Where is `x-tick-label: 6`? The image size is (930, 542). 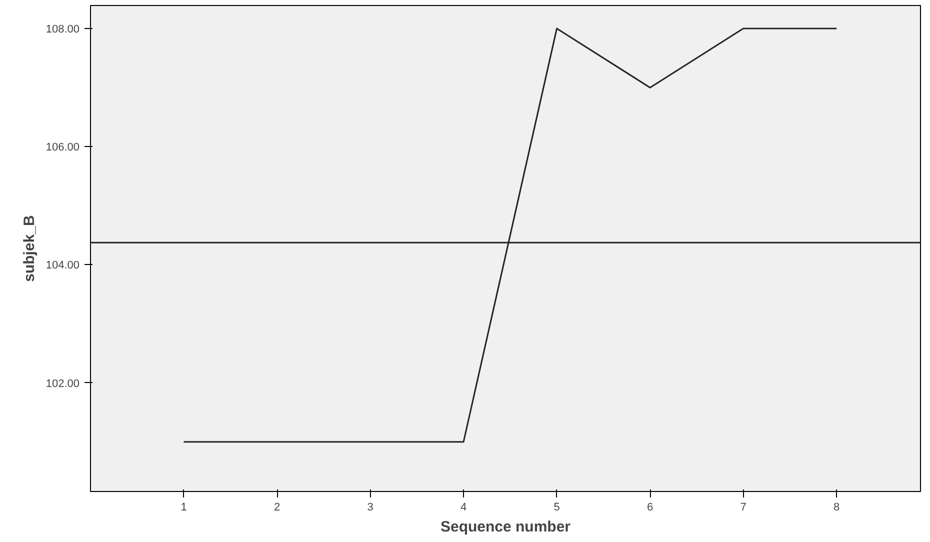 x-tick-label: 6 is located at coordinates (650, 508).